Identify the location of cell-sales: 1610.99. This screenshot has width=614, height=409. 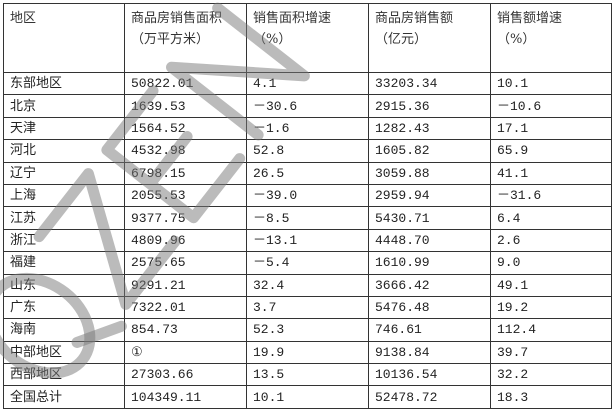
(429, 263).